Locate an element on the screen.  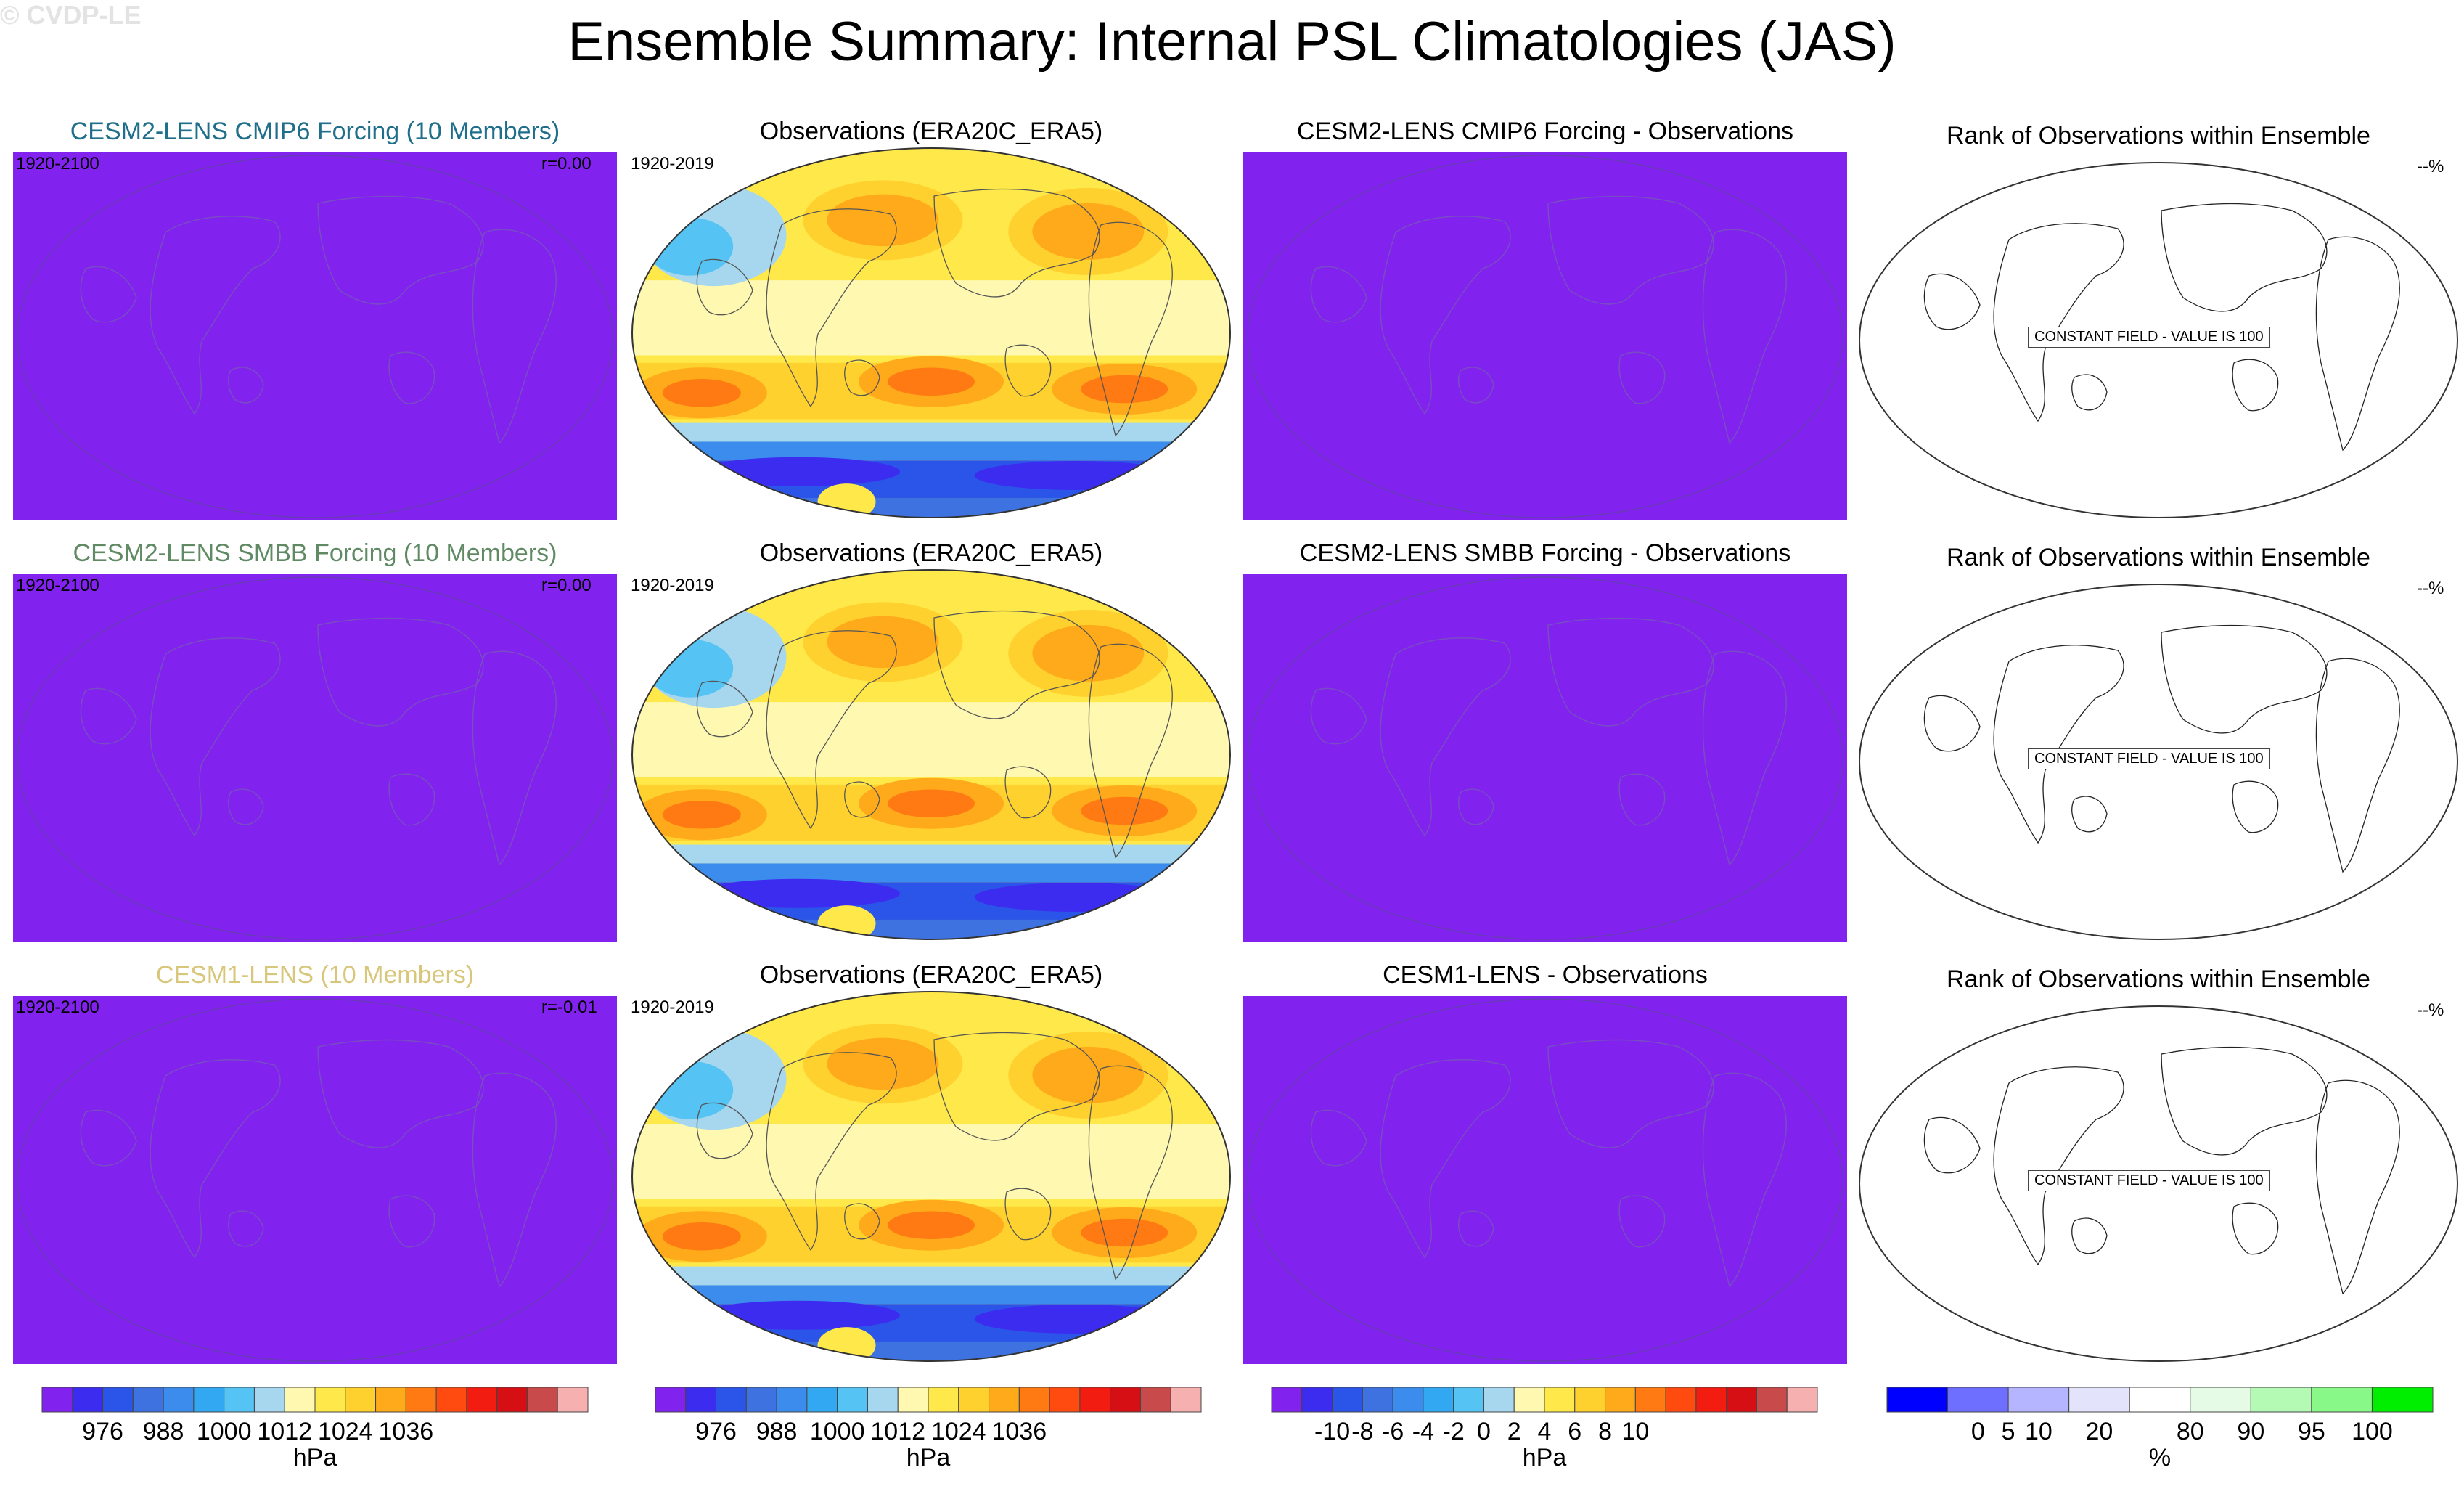
colorbar-tick-label: 5 is located at coordinates (2008, 1431).